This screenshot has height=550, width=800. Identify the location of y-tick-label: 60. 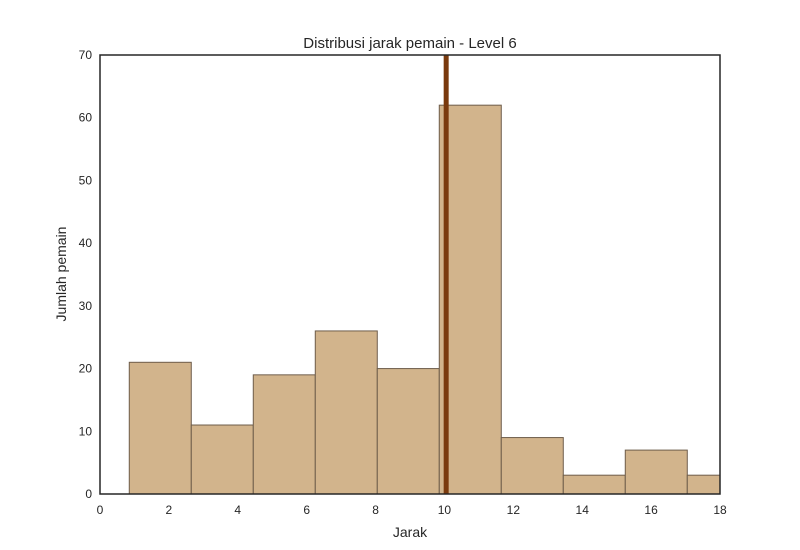
(86, 118).